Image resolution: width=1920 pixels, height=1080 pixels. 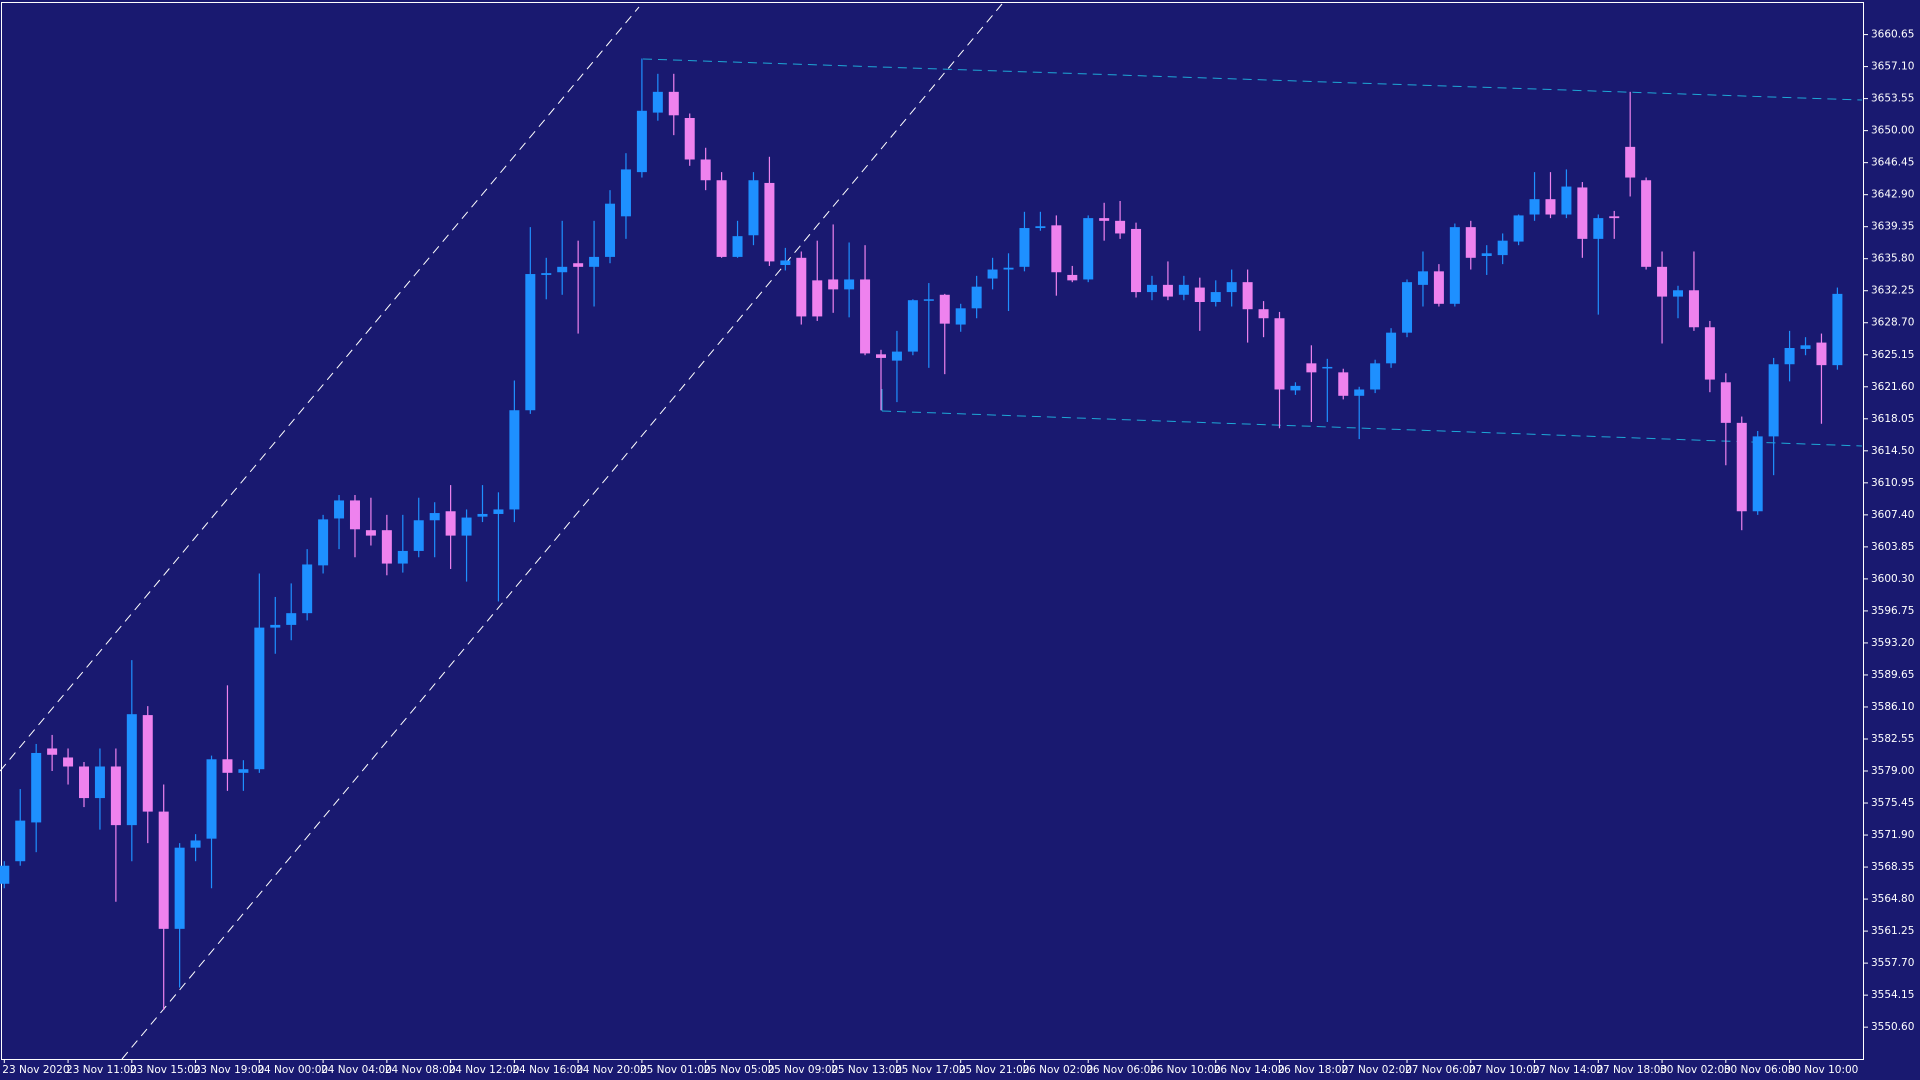 I want to click on y-tick-label: 3646.45, so click(x=1892, y=163).